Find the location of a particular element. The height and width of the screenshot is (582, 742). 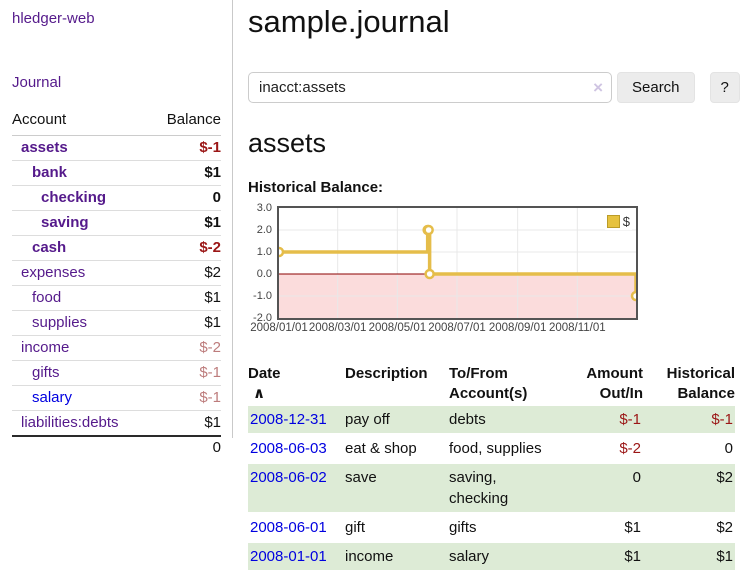

y-tick-label: 0.0 is located at coordinates (264, 274).